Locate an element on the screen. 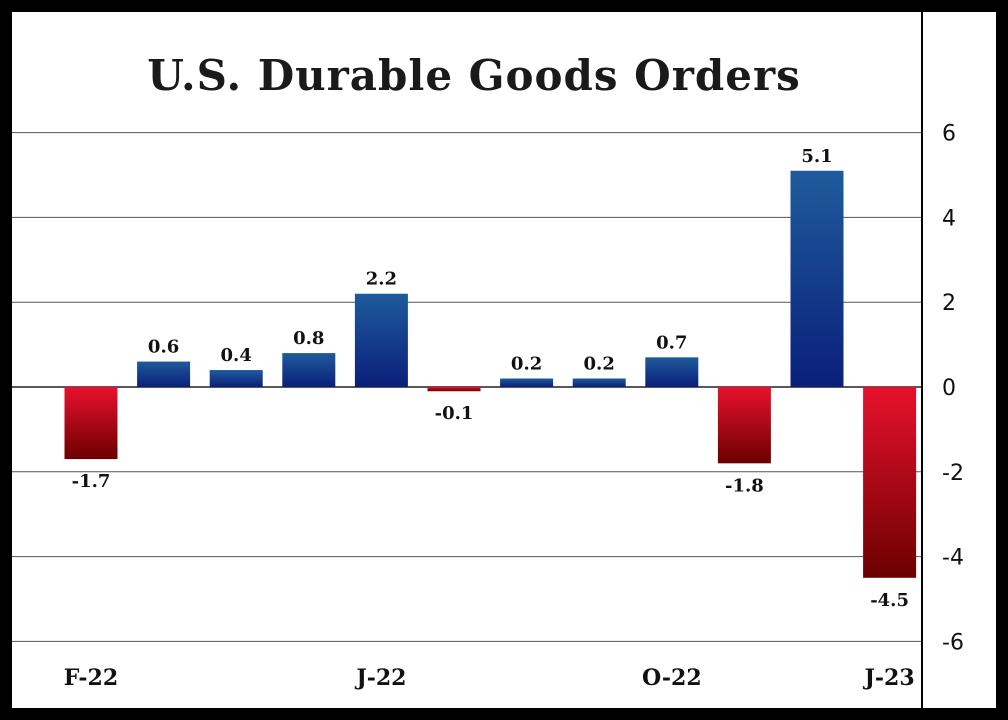 The image size is (1008, 720). y-axis-ticks: 6 4 2 0 -2 -4 -6 is located at coordinates (953, 389).